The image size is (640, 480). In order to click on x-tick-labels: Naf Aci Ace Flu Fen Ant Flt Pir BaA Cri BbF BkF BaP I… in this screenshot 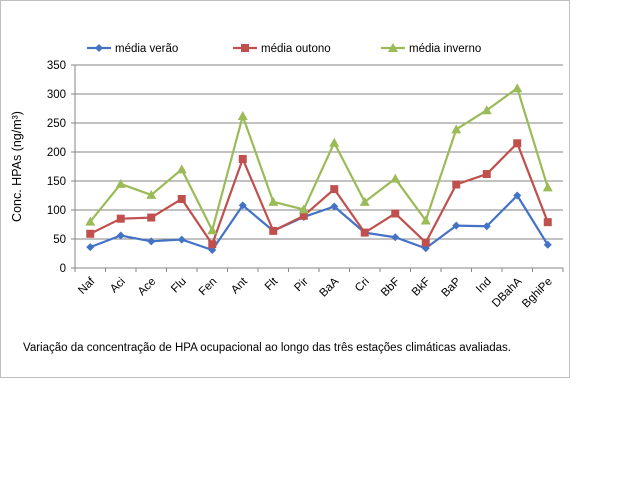, I will do `click(315, 292)`.